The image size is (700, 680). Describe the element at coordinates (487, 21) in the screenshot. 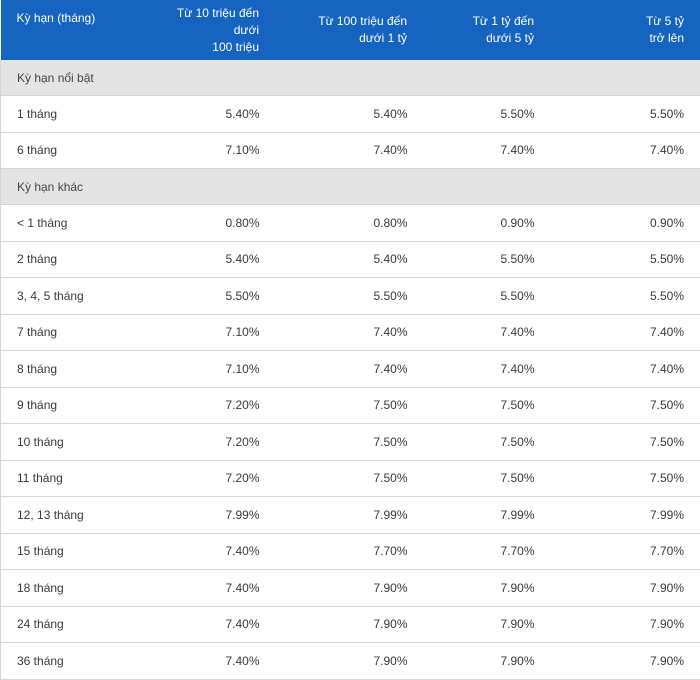

I see `header-tier-line-1: Từ 1 tỷ đến` at that location.